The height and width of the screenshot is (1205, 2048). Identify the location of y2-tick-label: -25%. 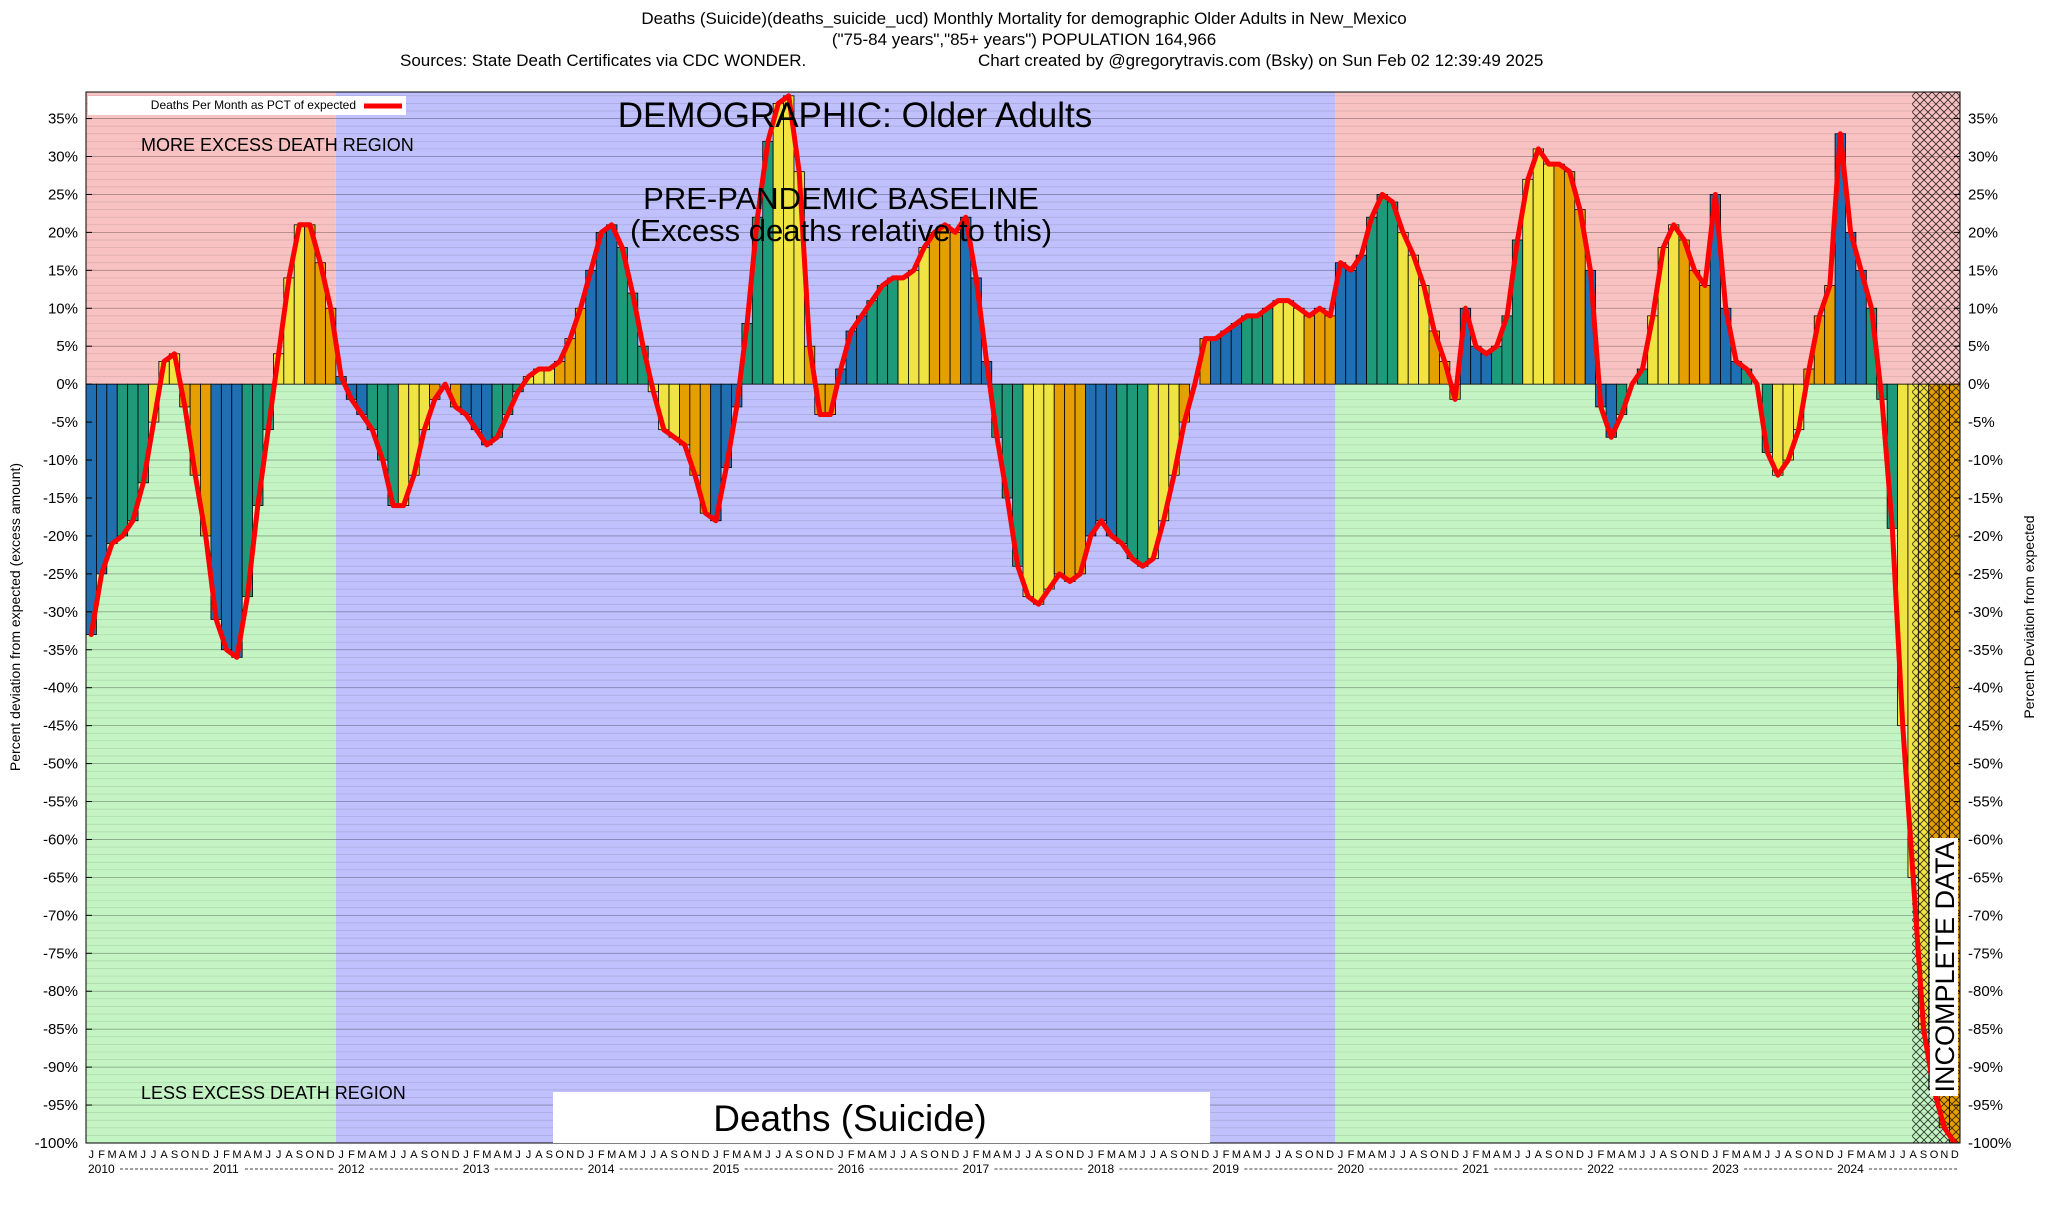
(1985, 574).